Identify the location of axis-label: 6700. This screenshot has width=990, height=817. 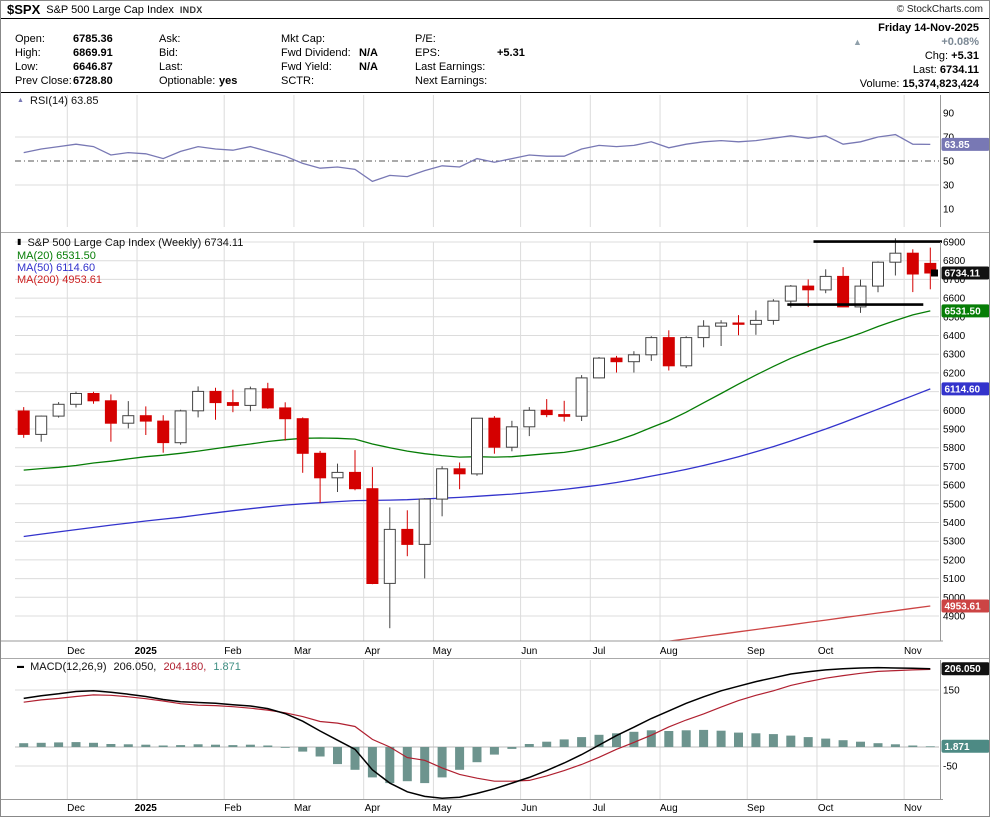
(954, 280).